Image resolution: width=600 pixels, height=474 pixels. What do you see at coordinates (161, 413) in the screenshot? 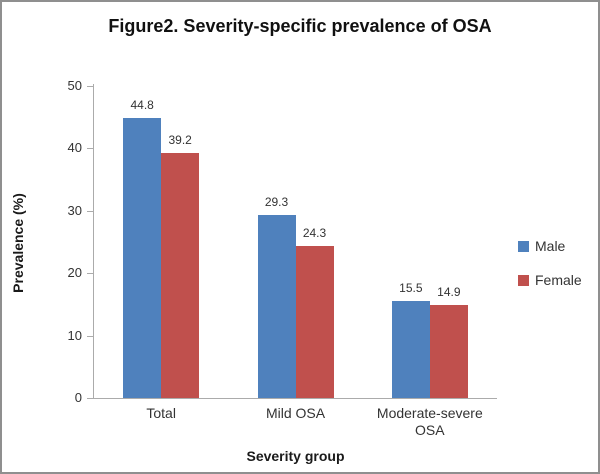
I see `x-tick-label-total: Total` at bounding box center [161, 413].